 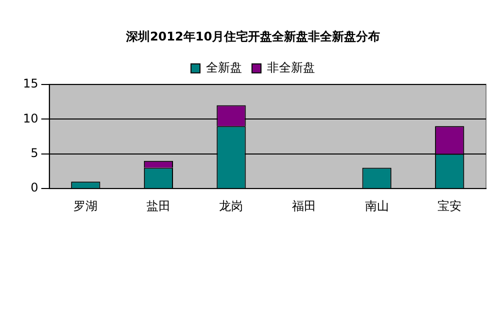 What do you see at coordinates (34, 187) in the screenshot?
I see `y-tick-label: 0` at bounding box center [34, 187].